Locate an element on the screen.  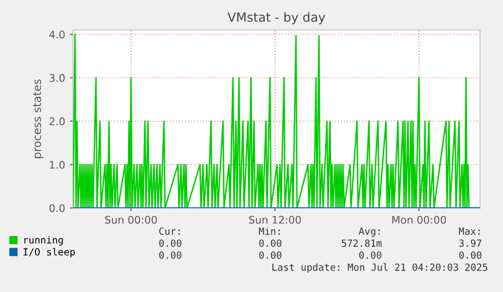
chart-title: VMstat - by day is located at coordinates (277, 18).